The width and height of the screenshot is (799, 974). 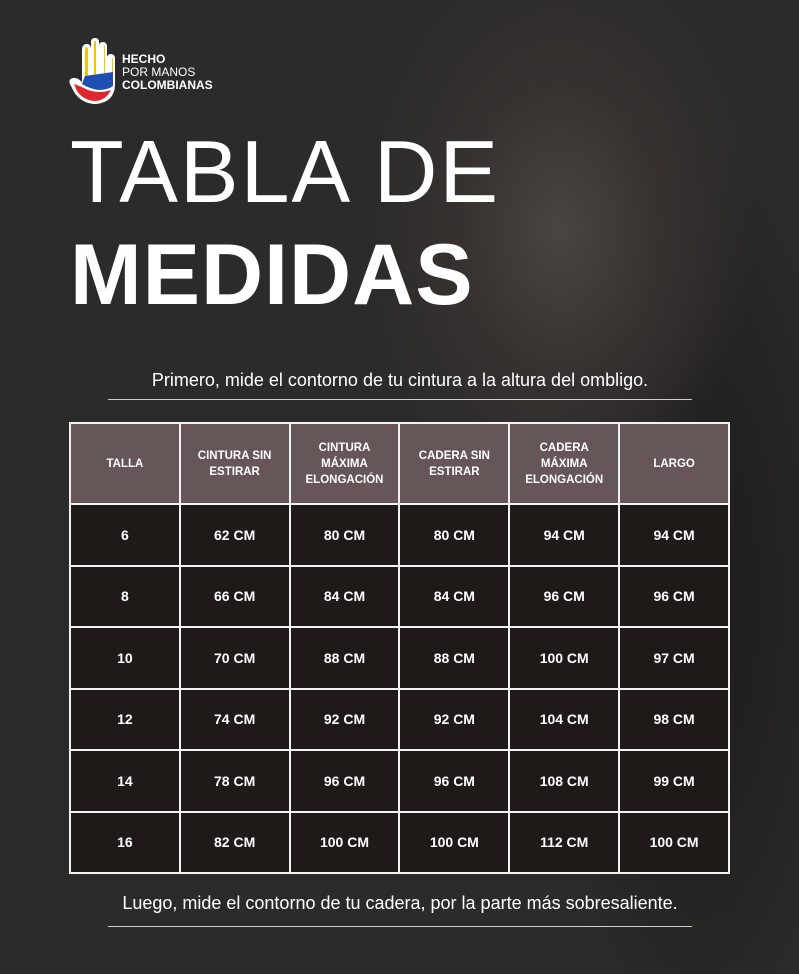 What do you see at coordinates (125, 658) in the screenshot?
I see `table-cell: 10` at bounding box center [125, 658].